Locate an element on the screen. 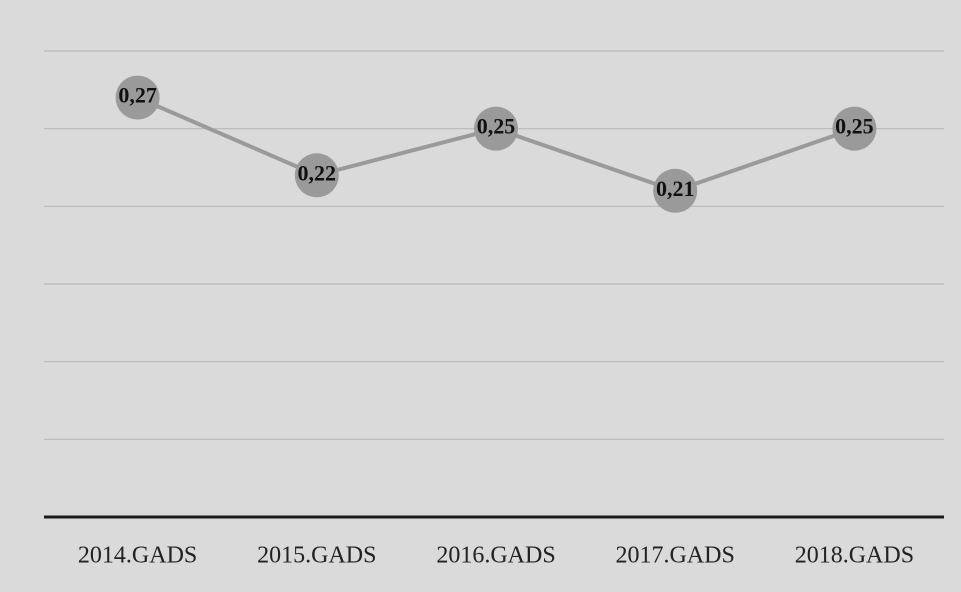 This screenshot has height=592, width=961. data-label: 0,21 is located at coordinates (675, 188).